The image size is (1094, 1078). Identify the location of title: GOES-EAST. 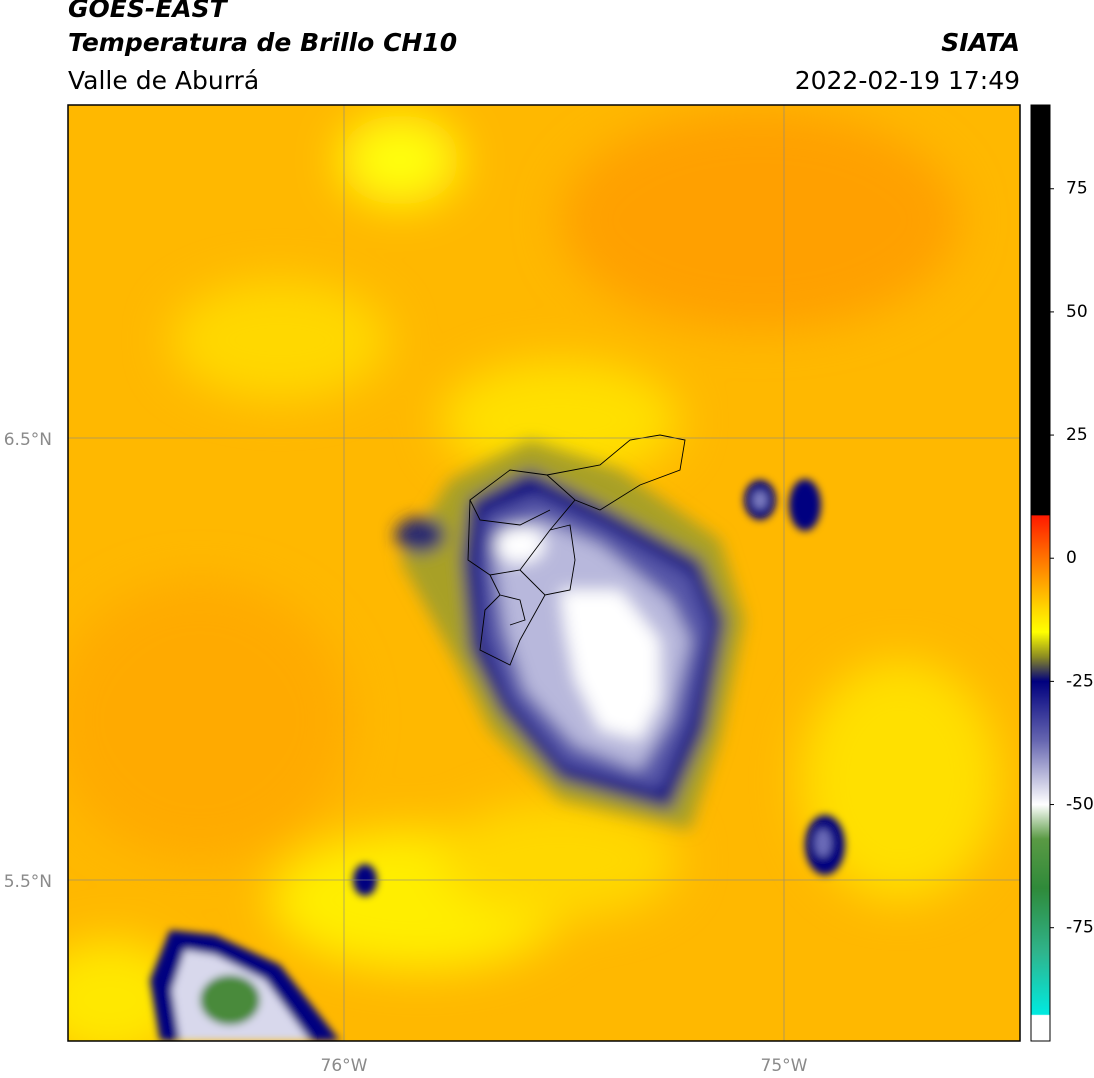
(147, 11).